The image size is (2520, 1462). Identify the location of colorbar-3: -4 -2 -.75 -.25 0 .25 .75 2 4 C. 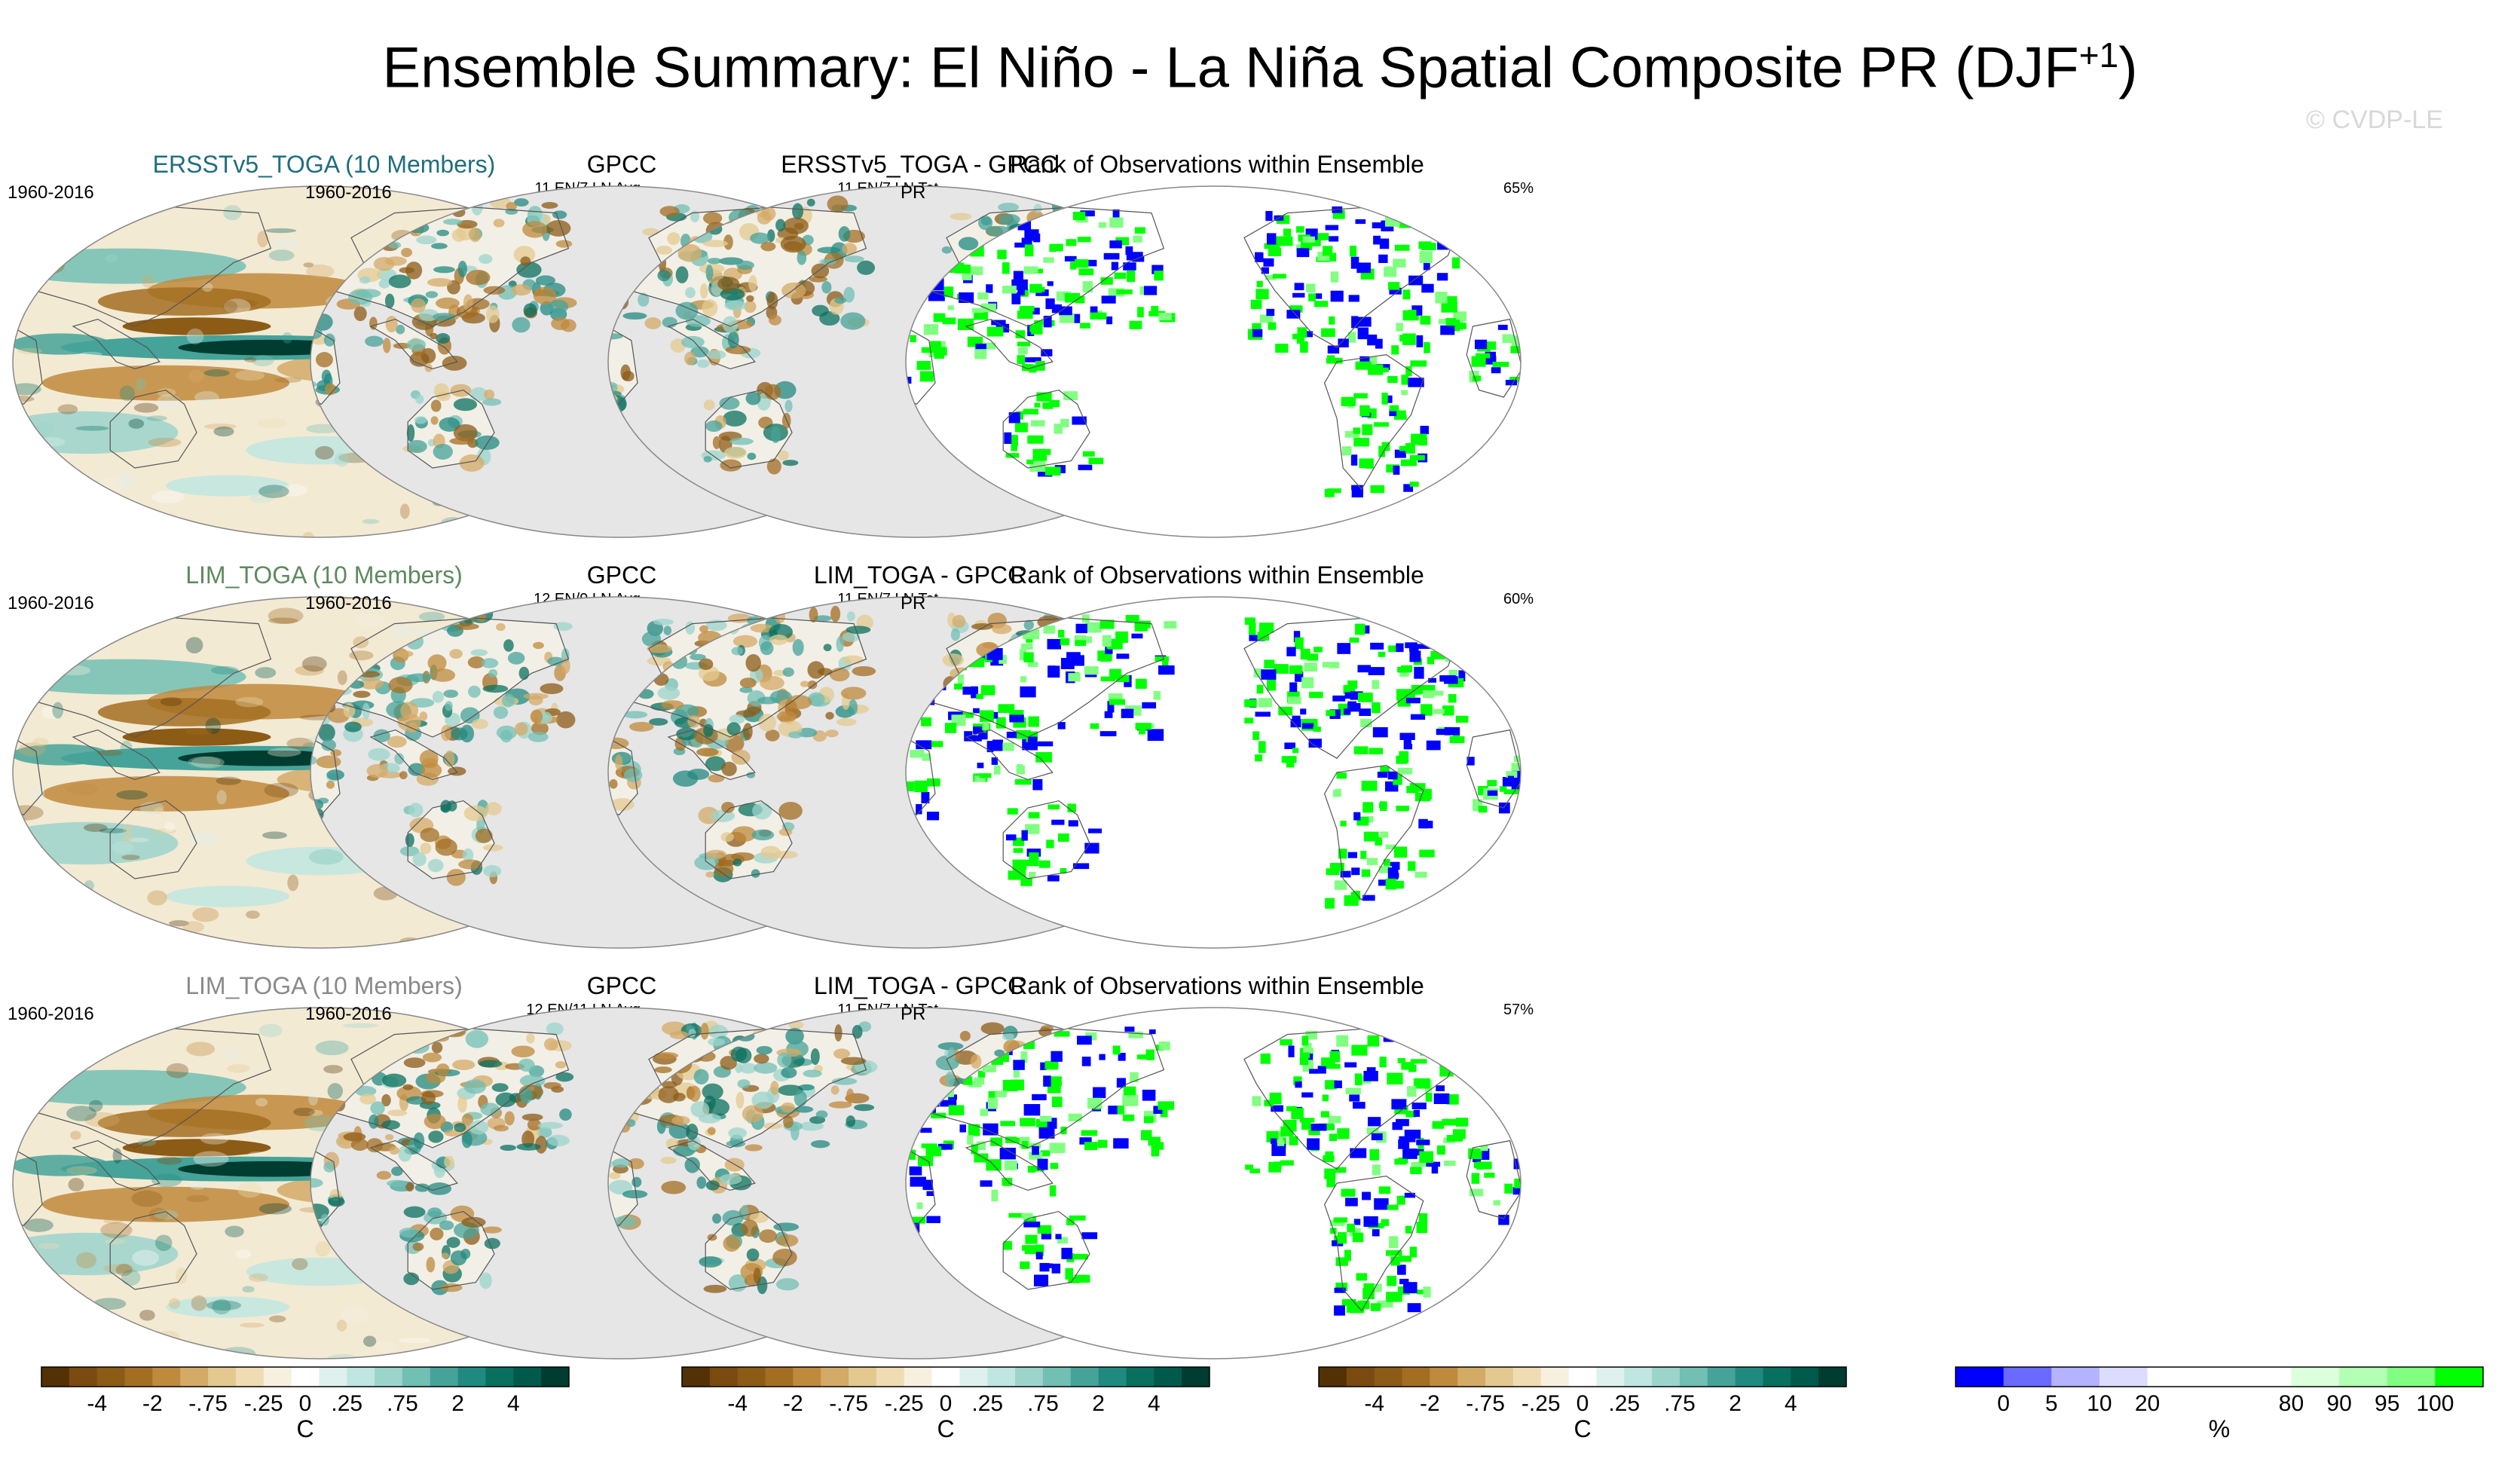
(1582, 1409).